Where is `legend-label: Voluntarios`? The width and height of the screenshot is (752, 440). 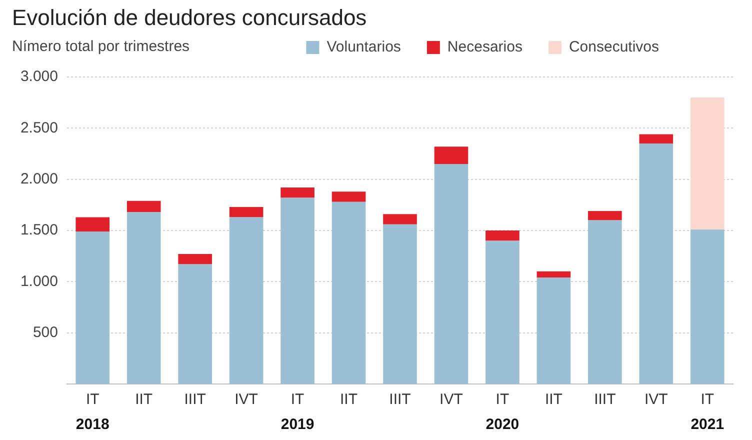
legend-label: Voluntarios is located at coordinates (363, 47).